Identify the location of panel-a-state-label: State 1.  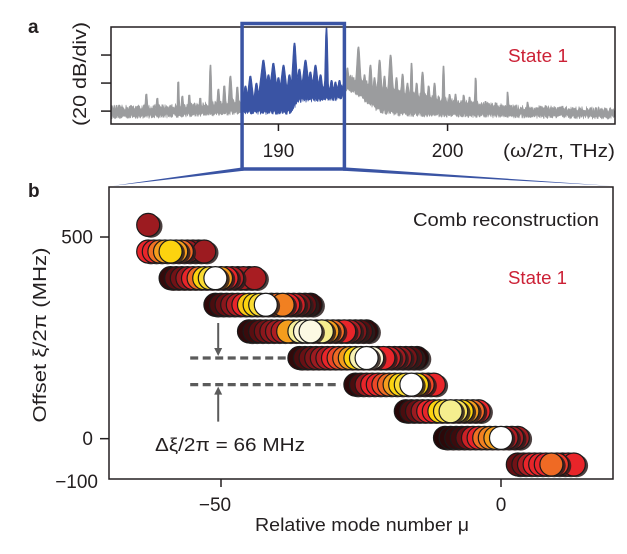
(538, 56).